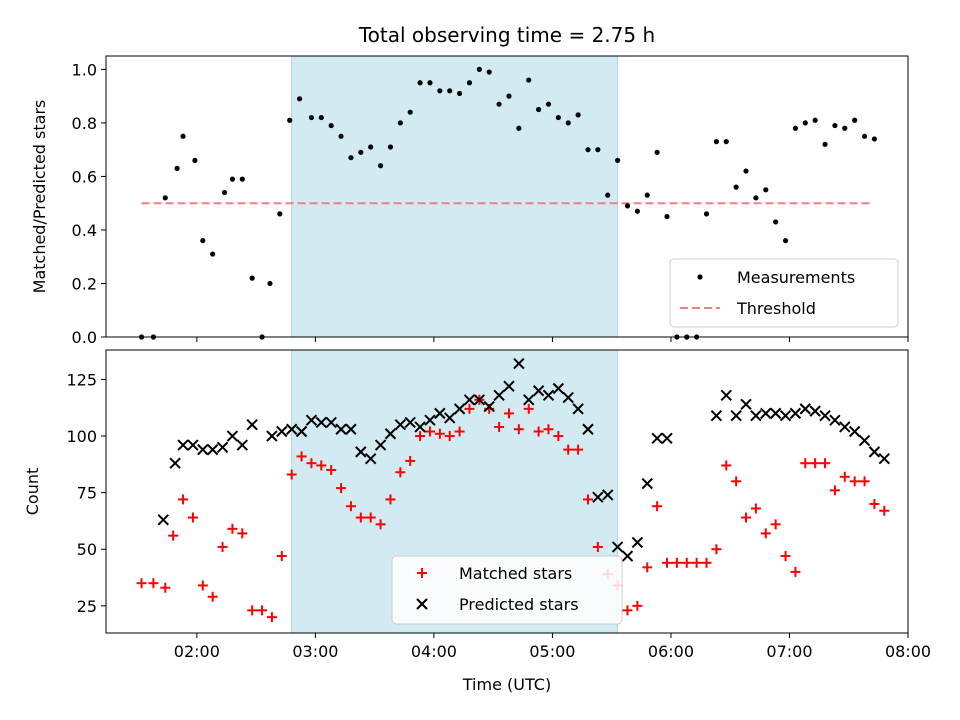 The width and height of the screenshot is (960, 720). Describe the element at coordinates (796, 277) in the screenshot. I see `legend-label-measurements: Measurements` at that location.